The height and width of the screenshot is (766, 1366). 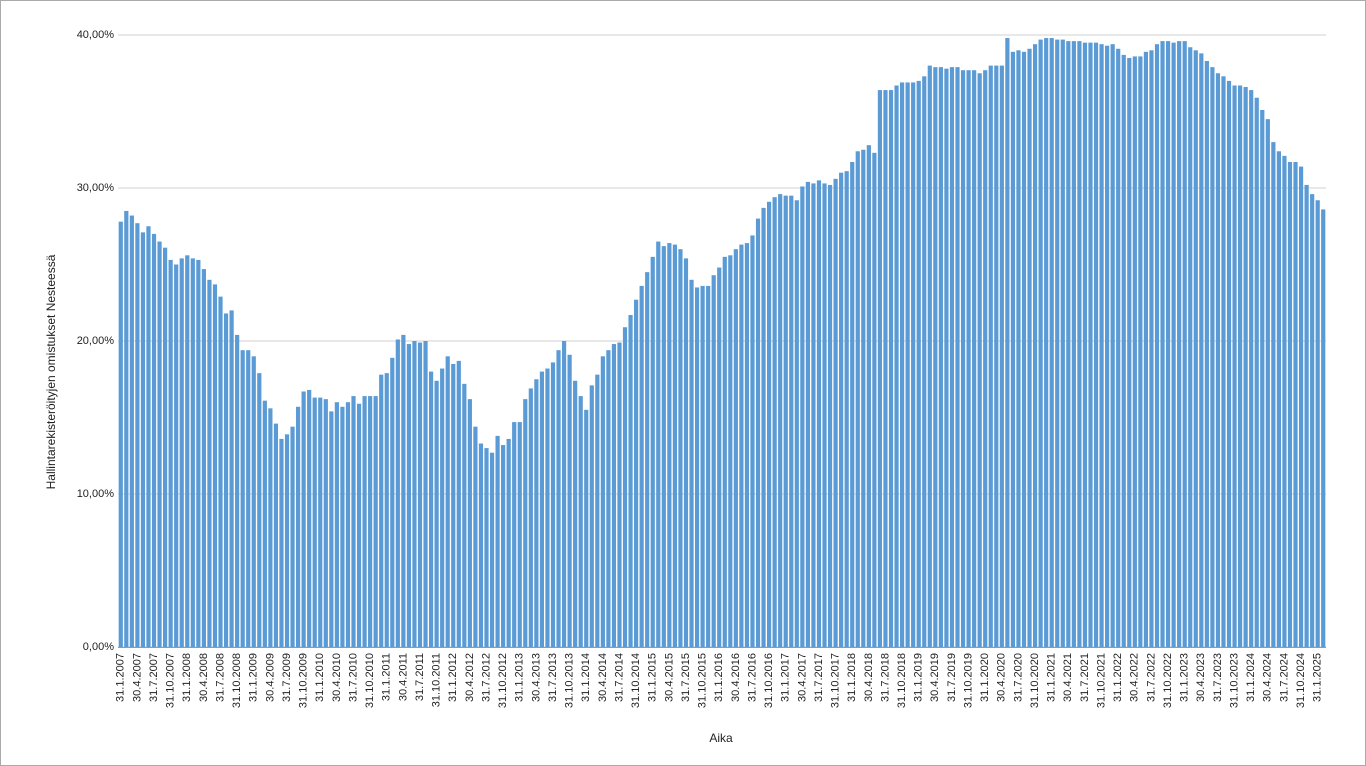 What do you see at coordinates (721, 738) in the screenshot?
I see `x-axis-title: Aika` at bounding box center [721, 738].